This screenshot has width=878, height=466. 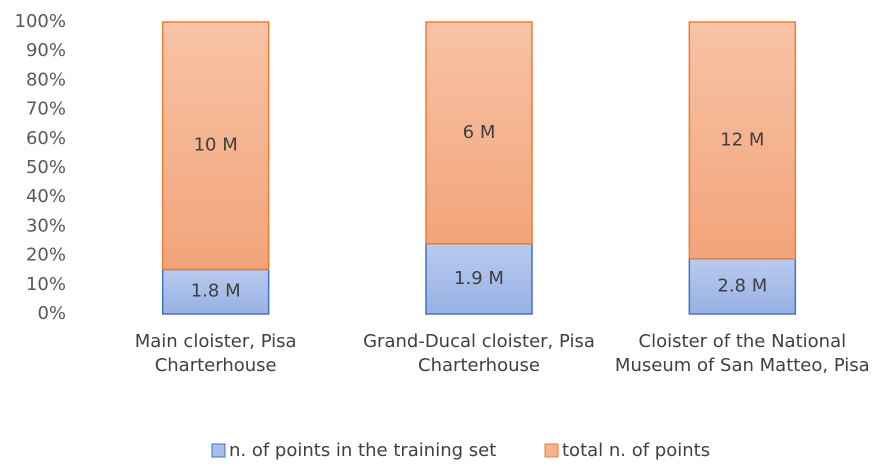 I want to click on y-tick-label: 60%, so click(x=46, y=138).